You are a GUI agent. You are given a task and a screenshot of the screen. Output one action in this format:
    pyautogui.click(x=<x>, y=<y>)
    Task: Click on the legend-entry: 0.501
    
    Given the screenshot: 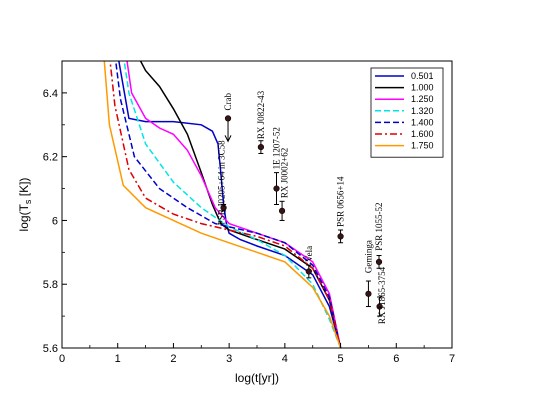 What is the action you would take?
    pyautogui.click(x=422, y=76)
    